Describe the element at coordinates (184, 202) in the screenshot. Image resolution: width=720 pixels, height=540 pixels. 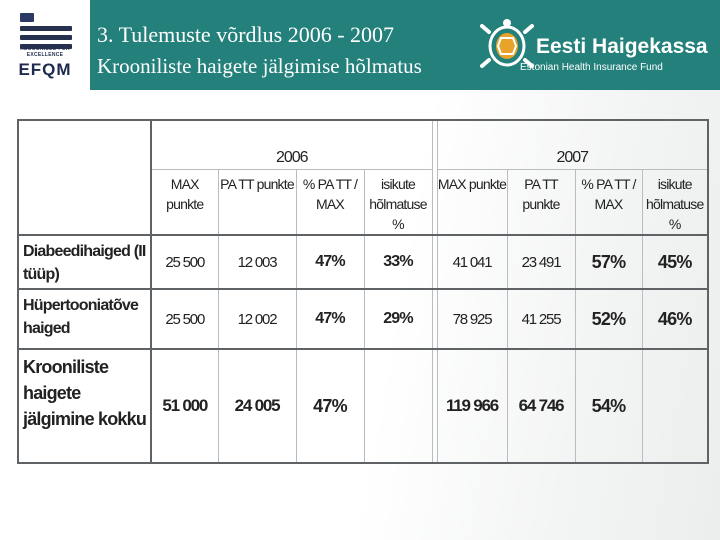
I see `col-max-2006: MAX punkte` at that location.